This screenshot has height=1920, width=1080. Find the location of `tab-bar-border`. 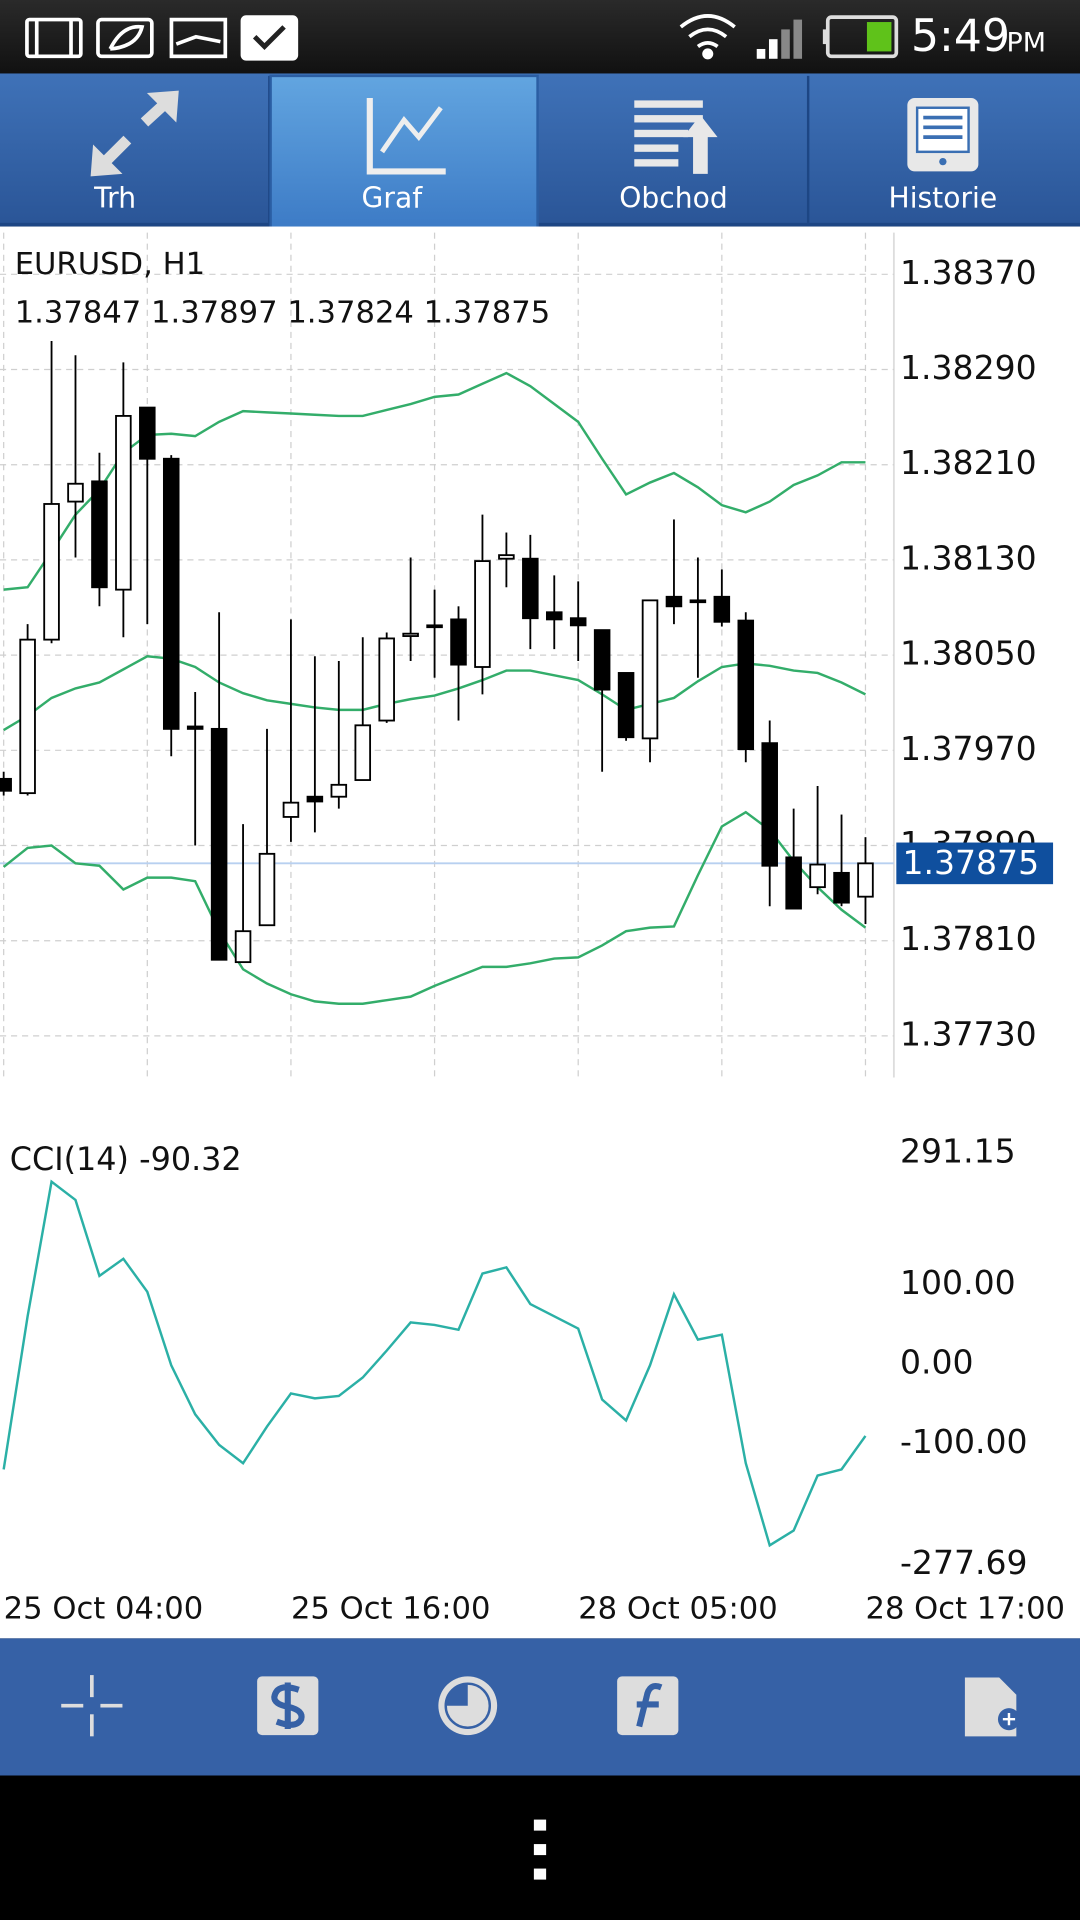

tab-bar-border is located at coordinates (540, 224).